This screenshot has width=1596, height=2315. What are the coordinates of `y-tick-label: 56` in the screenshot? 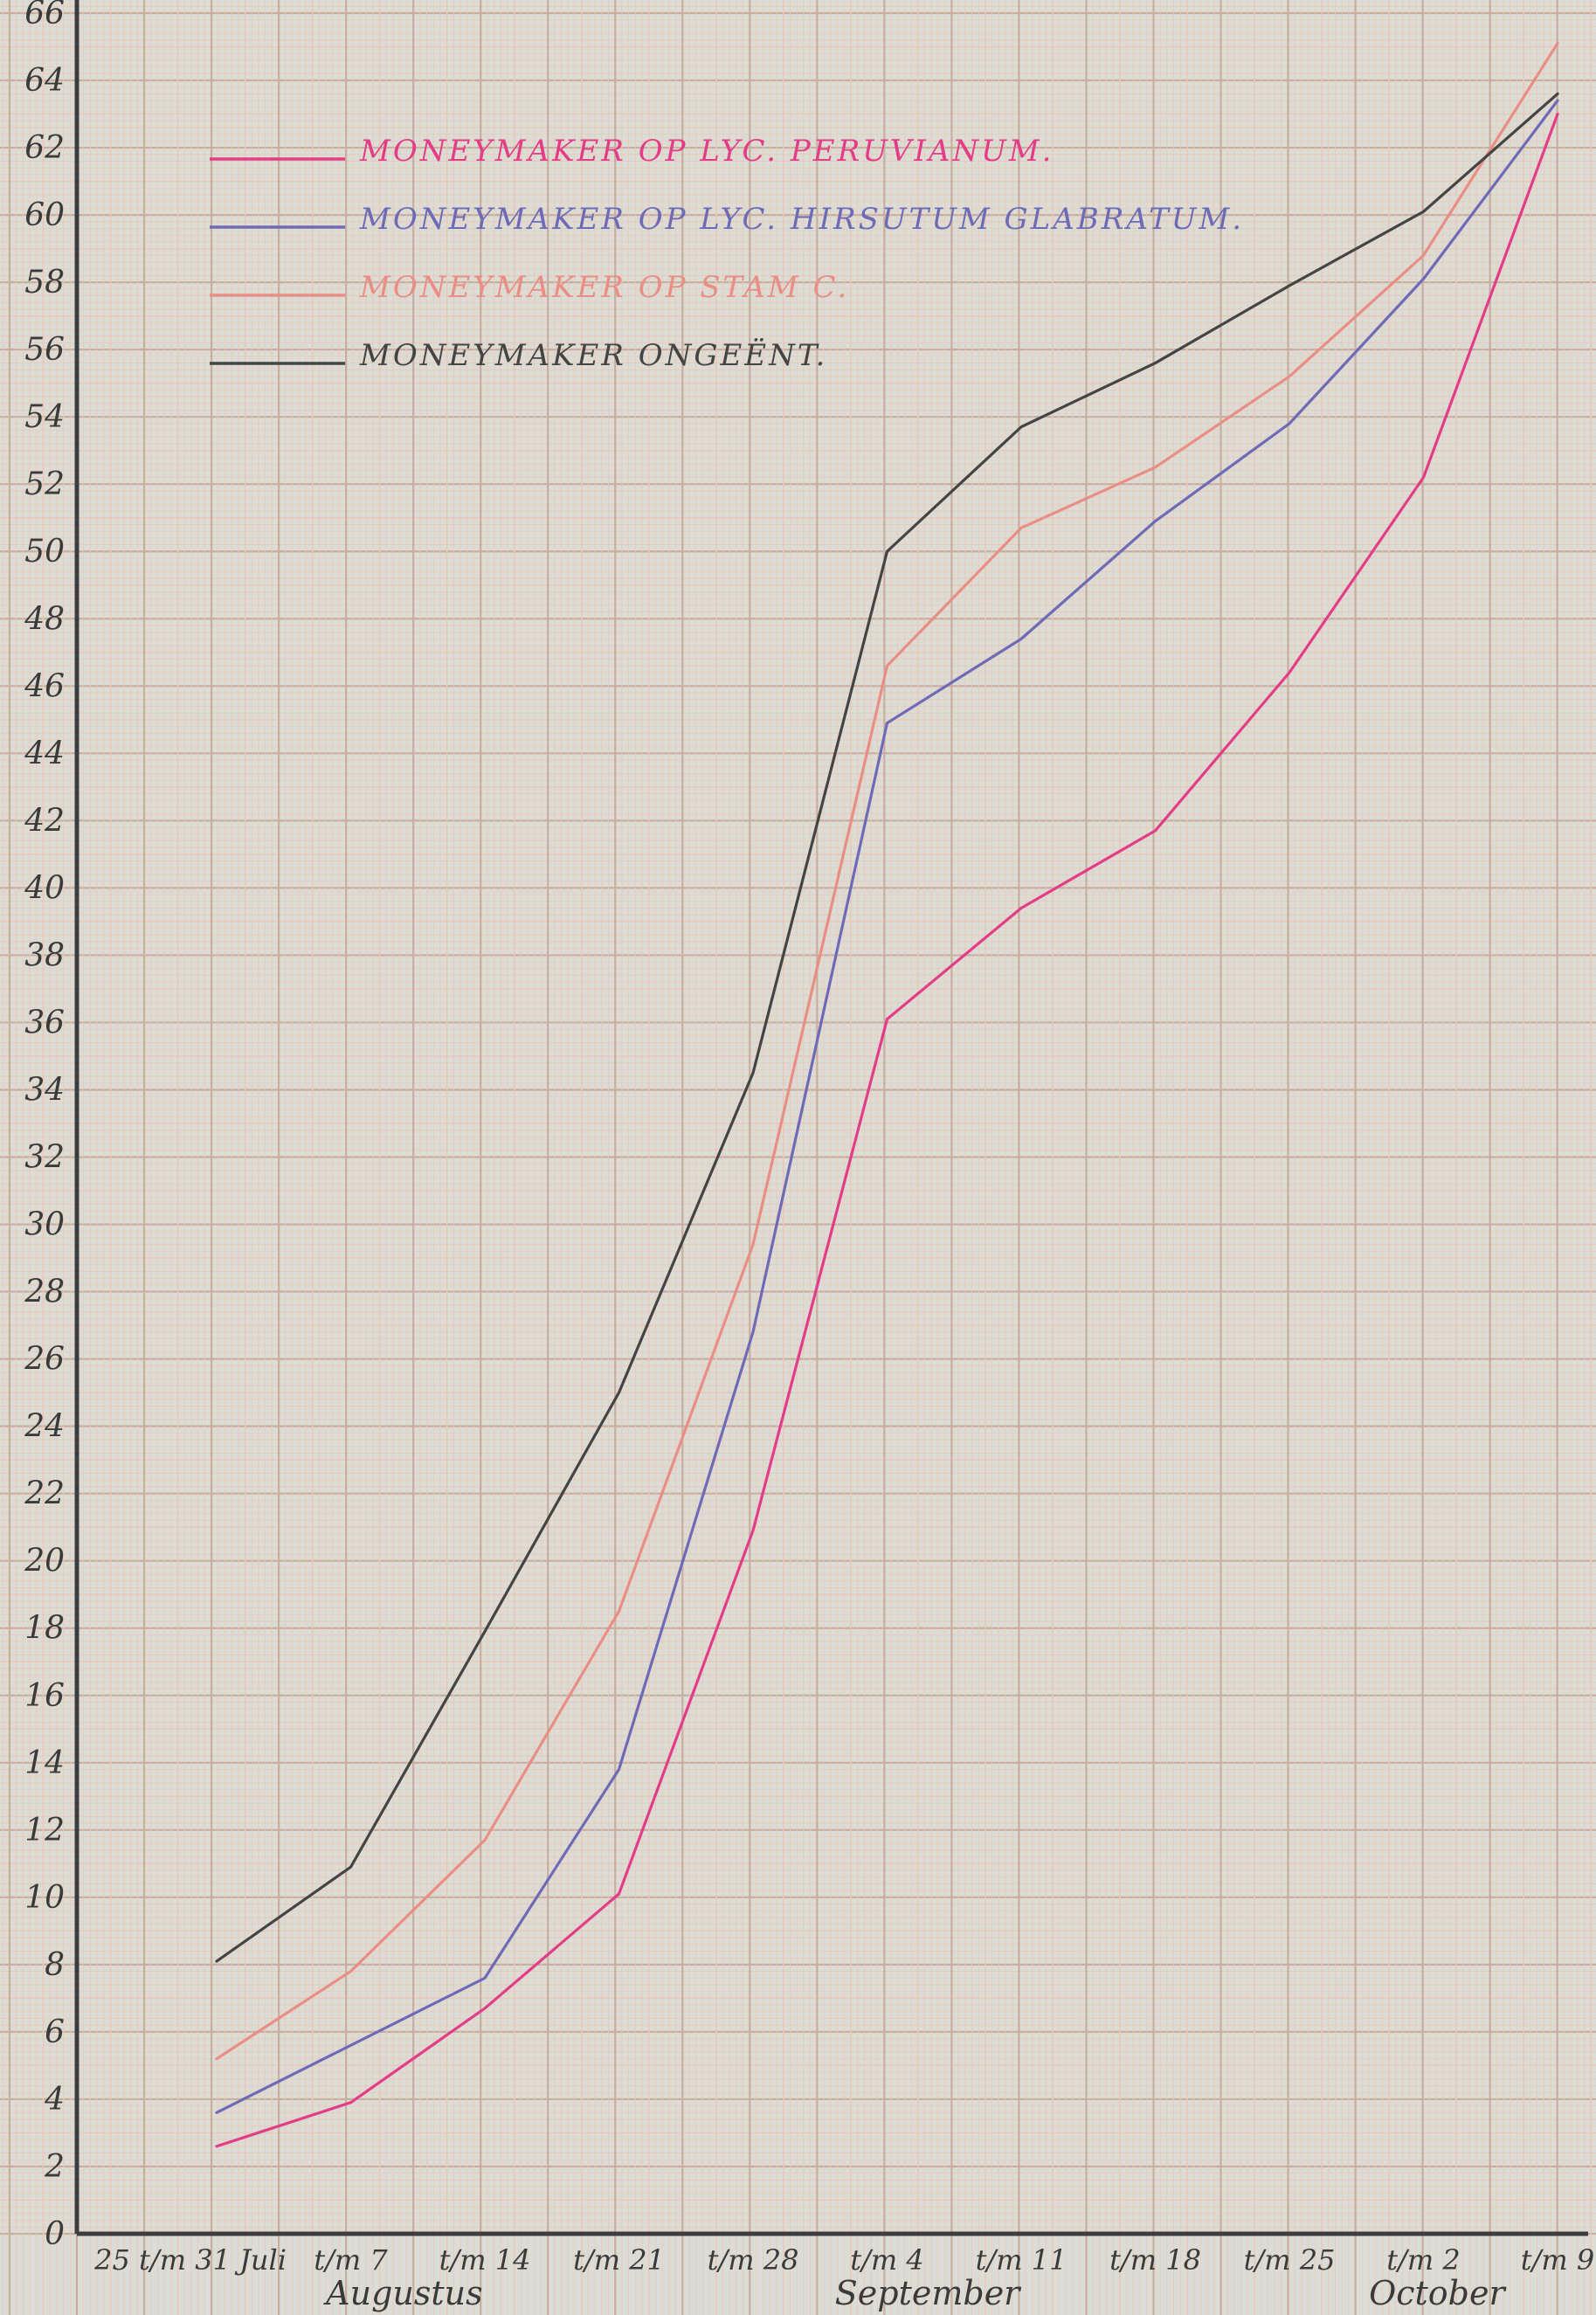 It's located at (44, 350).